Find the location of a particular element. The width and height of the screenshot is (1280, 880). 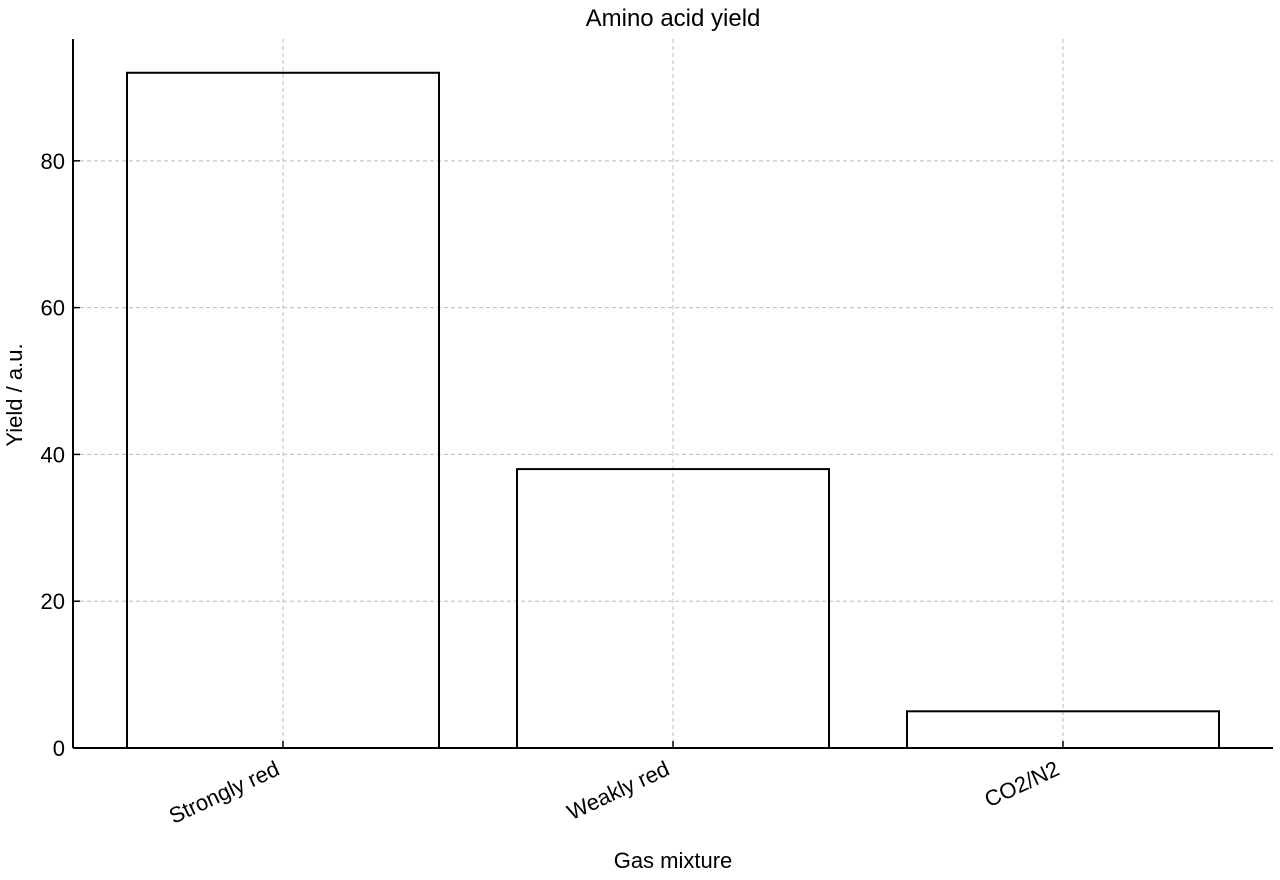

y-tick-label: 80 is located at coordinates (53, 161).